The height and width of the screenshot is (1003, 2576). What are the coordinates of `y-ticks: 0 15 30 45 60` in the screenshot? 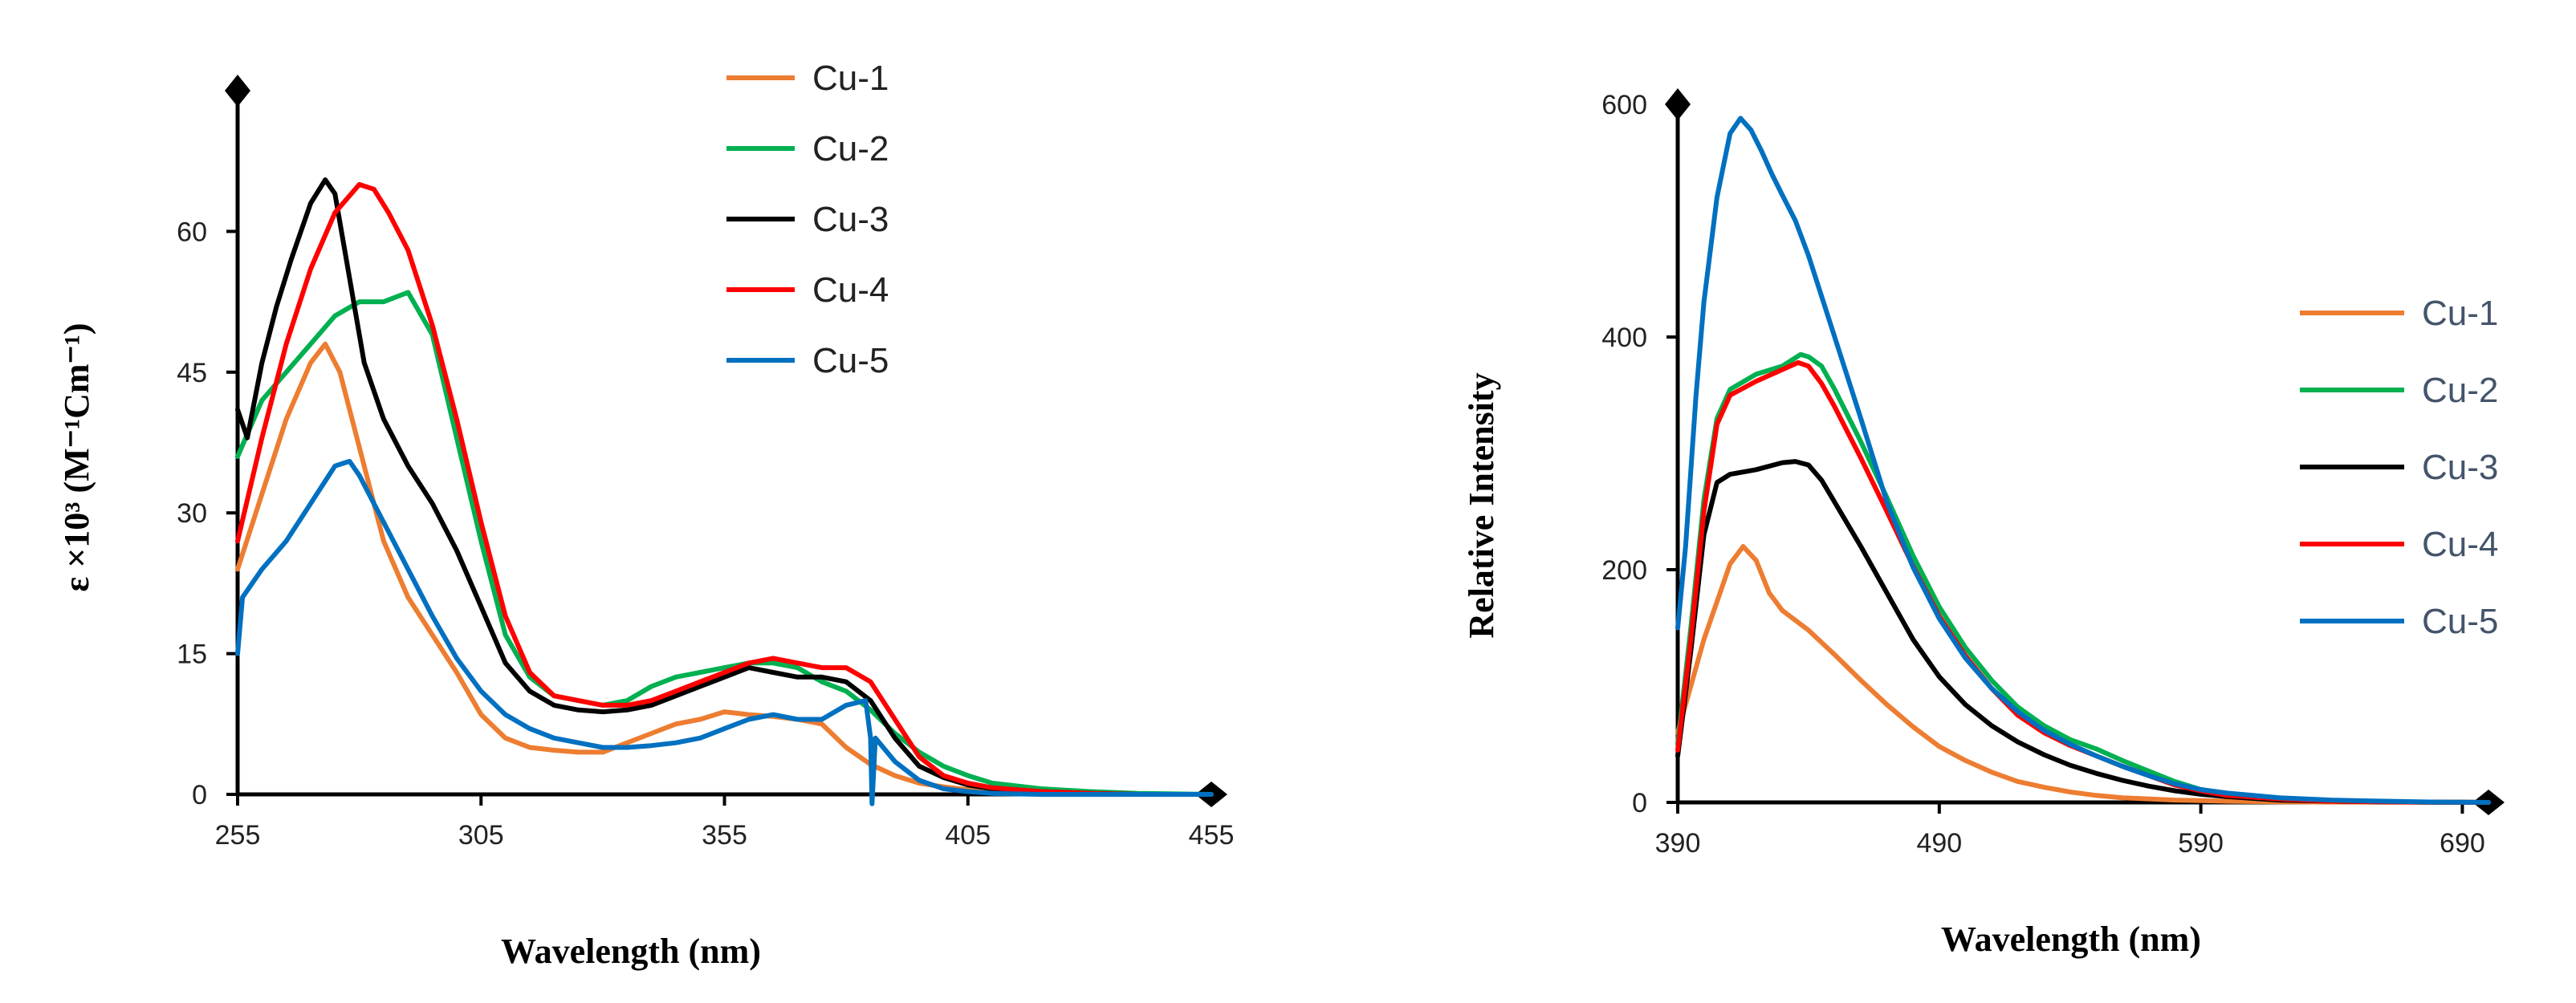 It's located at (207, 514).